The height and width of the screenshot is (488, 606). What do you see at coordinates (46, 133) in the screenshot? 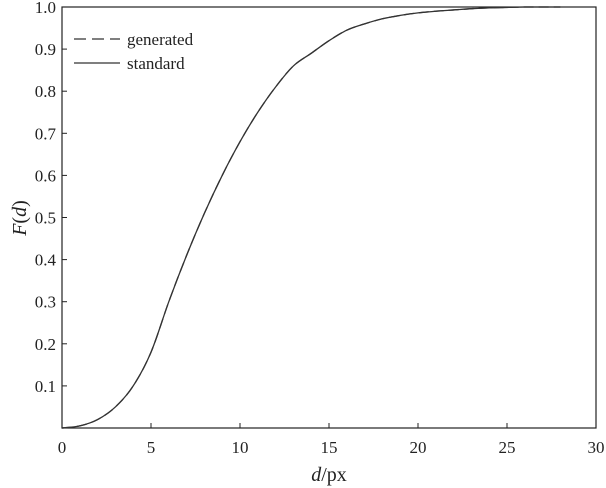
I see `y-tick-label: 0.7` at bounding box center [46, 133].